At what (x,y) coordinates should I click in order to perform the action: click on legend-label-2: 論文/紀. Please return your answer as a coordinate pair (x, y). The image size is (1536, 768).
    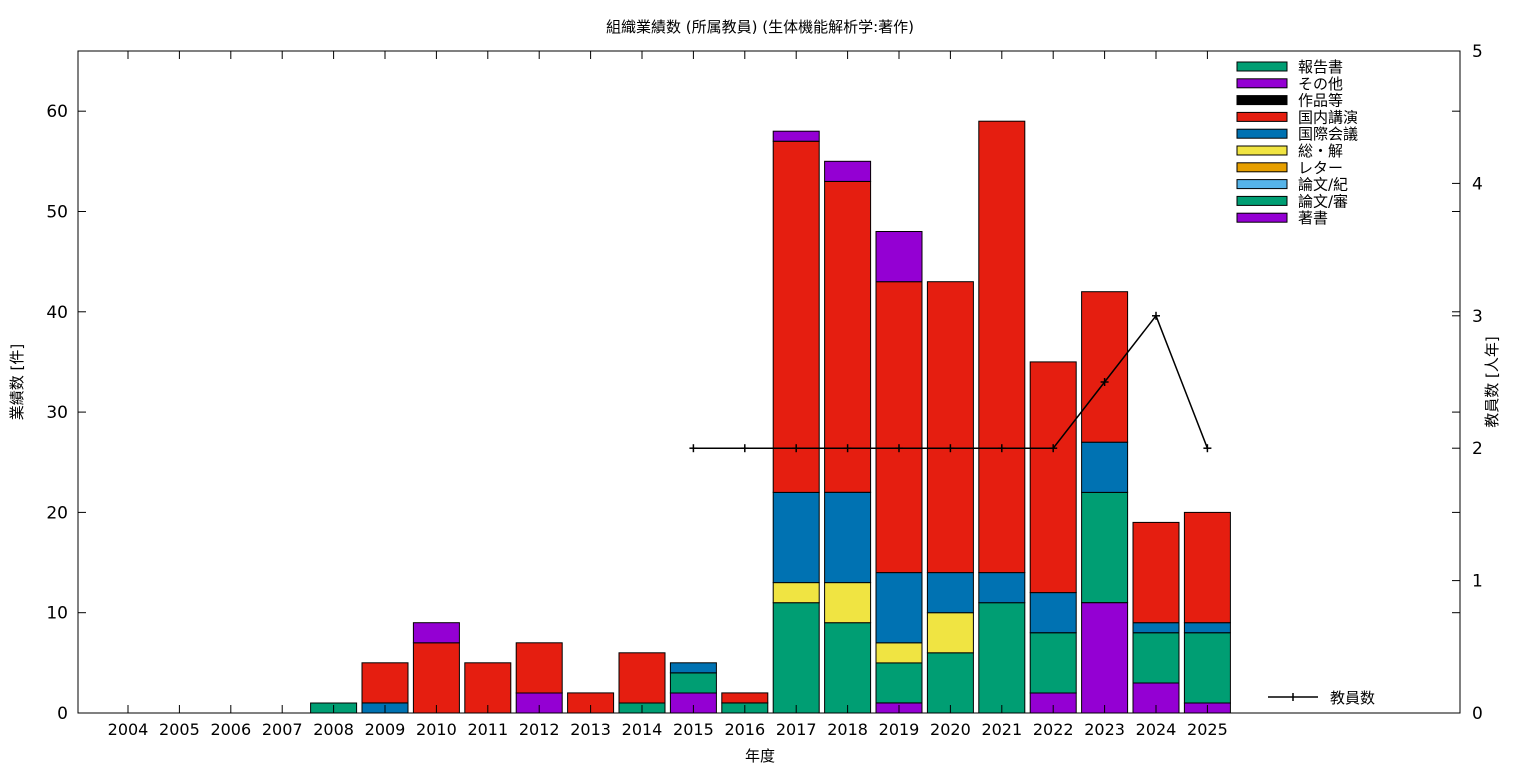
    Looking at the image, I should click on (1323, 185).